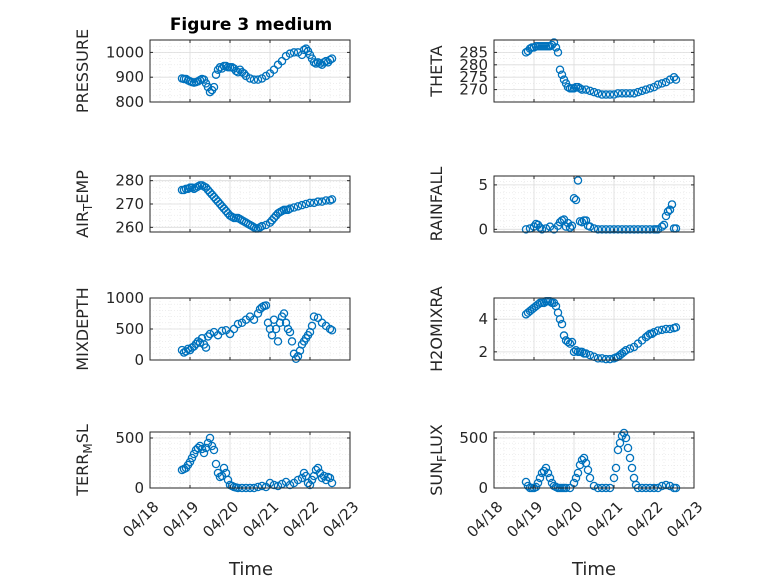 Image resolution: width=778 pixels, height=583 pixels. Describe the element at coordinates (593, 569) in the screenshot. I see `x-axis-label-right: Time` at that location.